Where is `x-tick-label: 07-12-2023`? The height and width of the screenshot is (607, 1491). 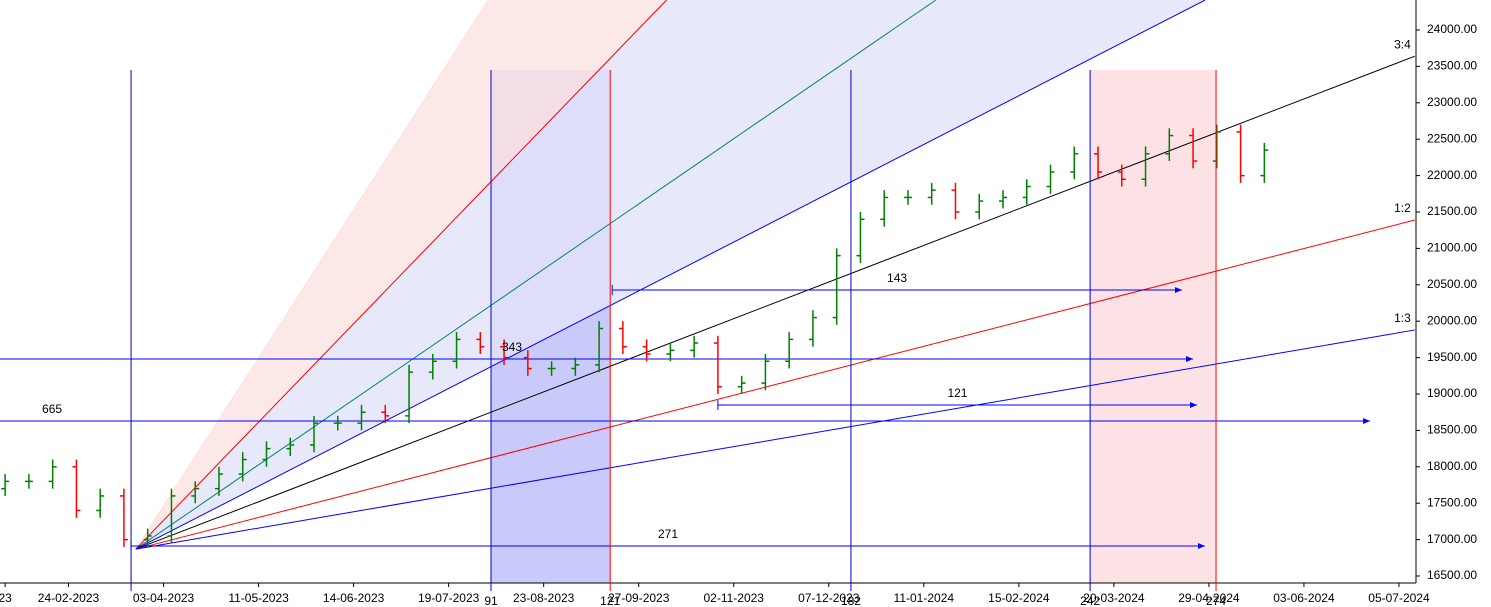
x-tick-label: 07-12-2023 is located at coordinates (829, 598).